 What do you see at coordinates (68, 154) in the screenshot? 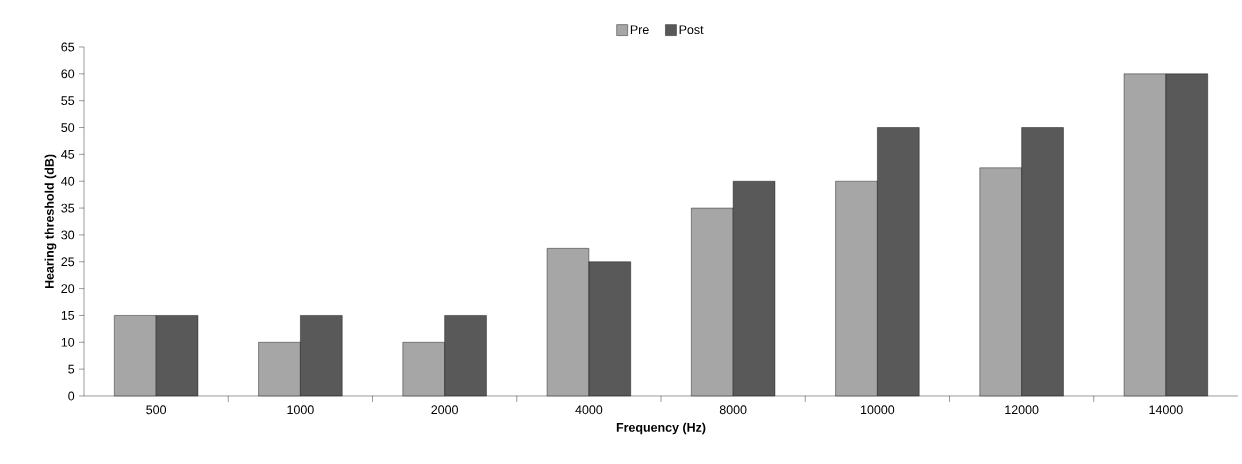
I see `y-tick-label: 45` at bounding box center [68, 154].